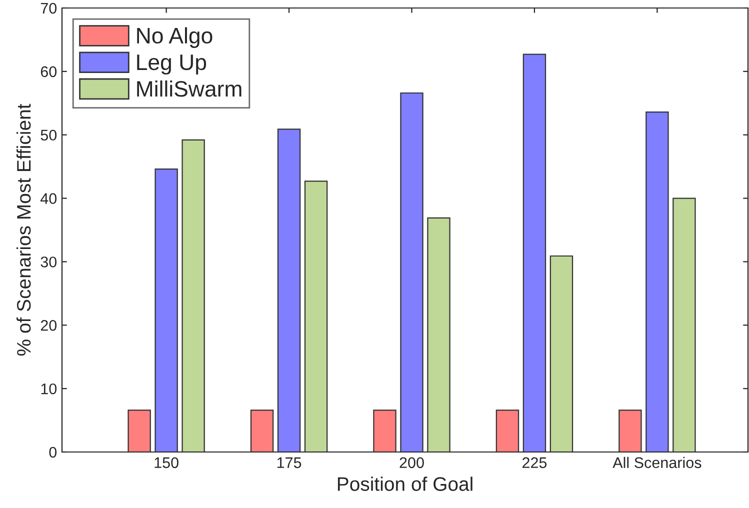 The width and height of the screenshot is (749, 508). What do you see at coordinates (174, 37) in the screenshot?
I see `legend-label: No Algo` at bounding box center [174, 37].